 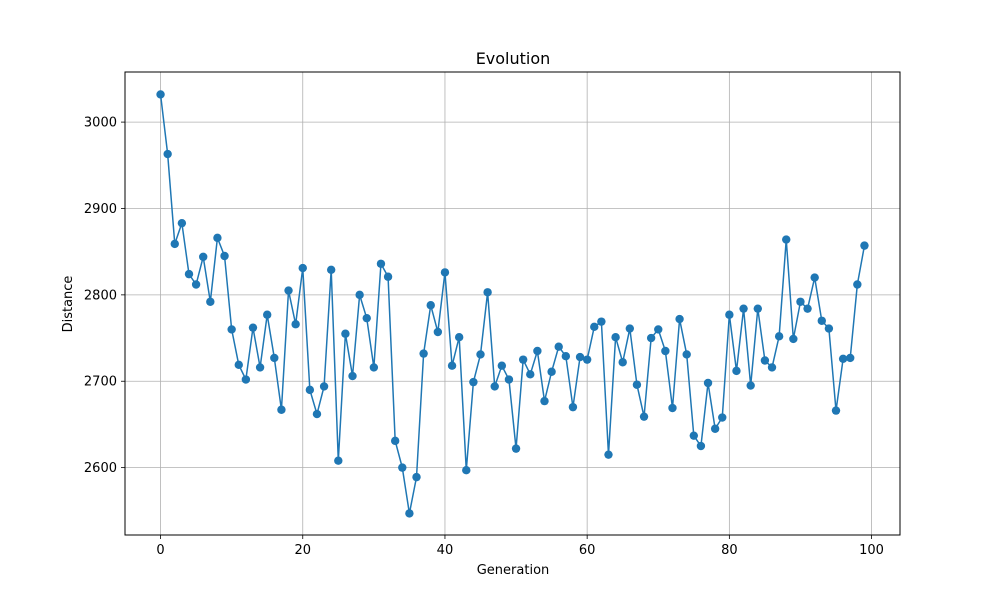 I want to click on x-tick-label: 0, so click(x=160, y=550).